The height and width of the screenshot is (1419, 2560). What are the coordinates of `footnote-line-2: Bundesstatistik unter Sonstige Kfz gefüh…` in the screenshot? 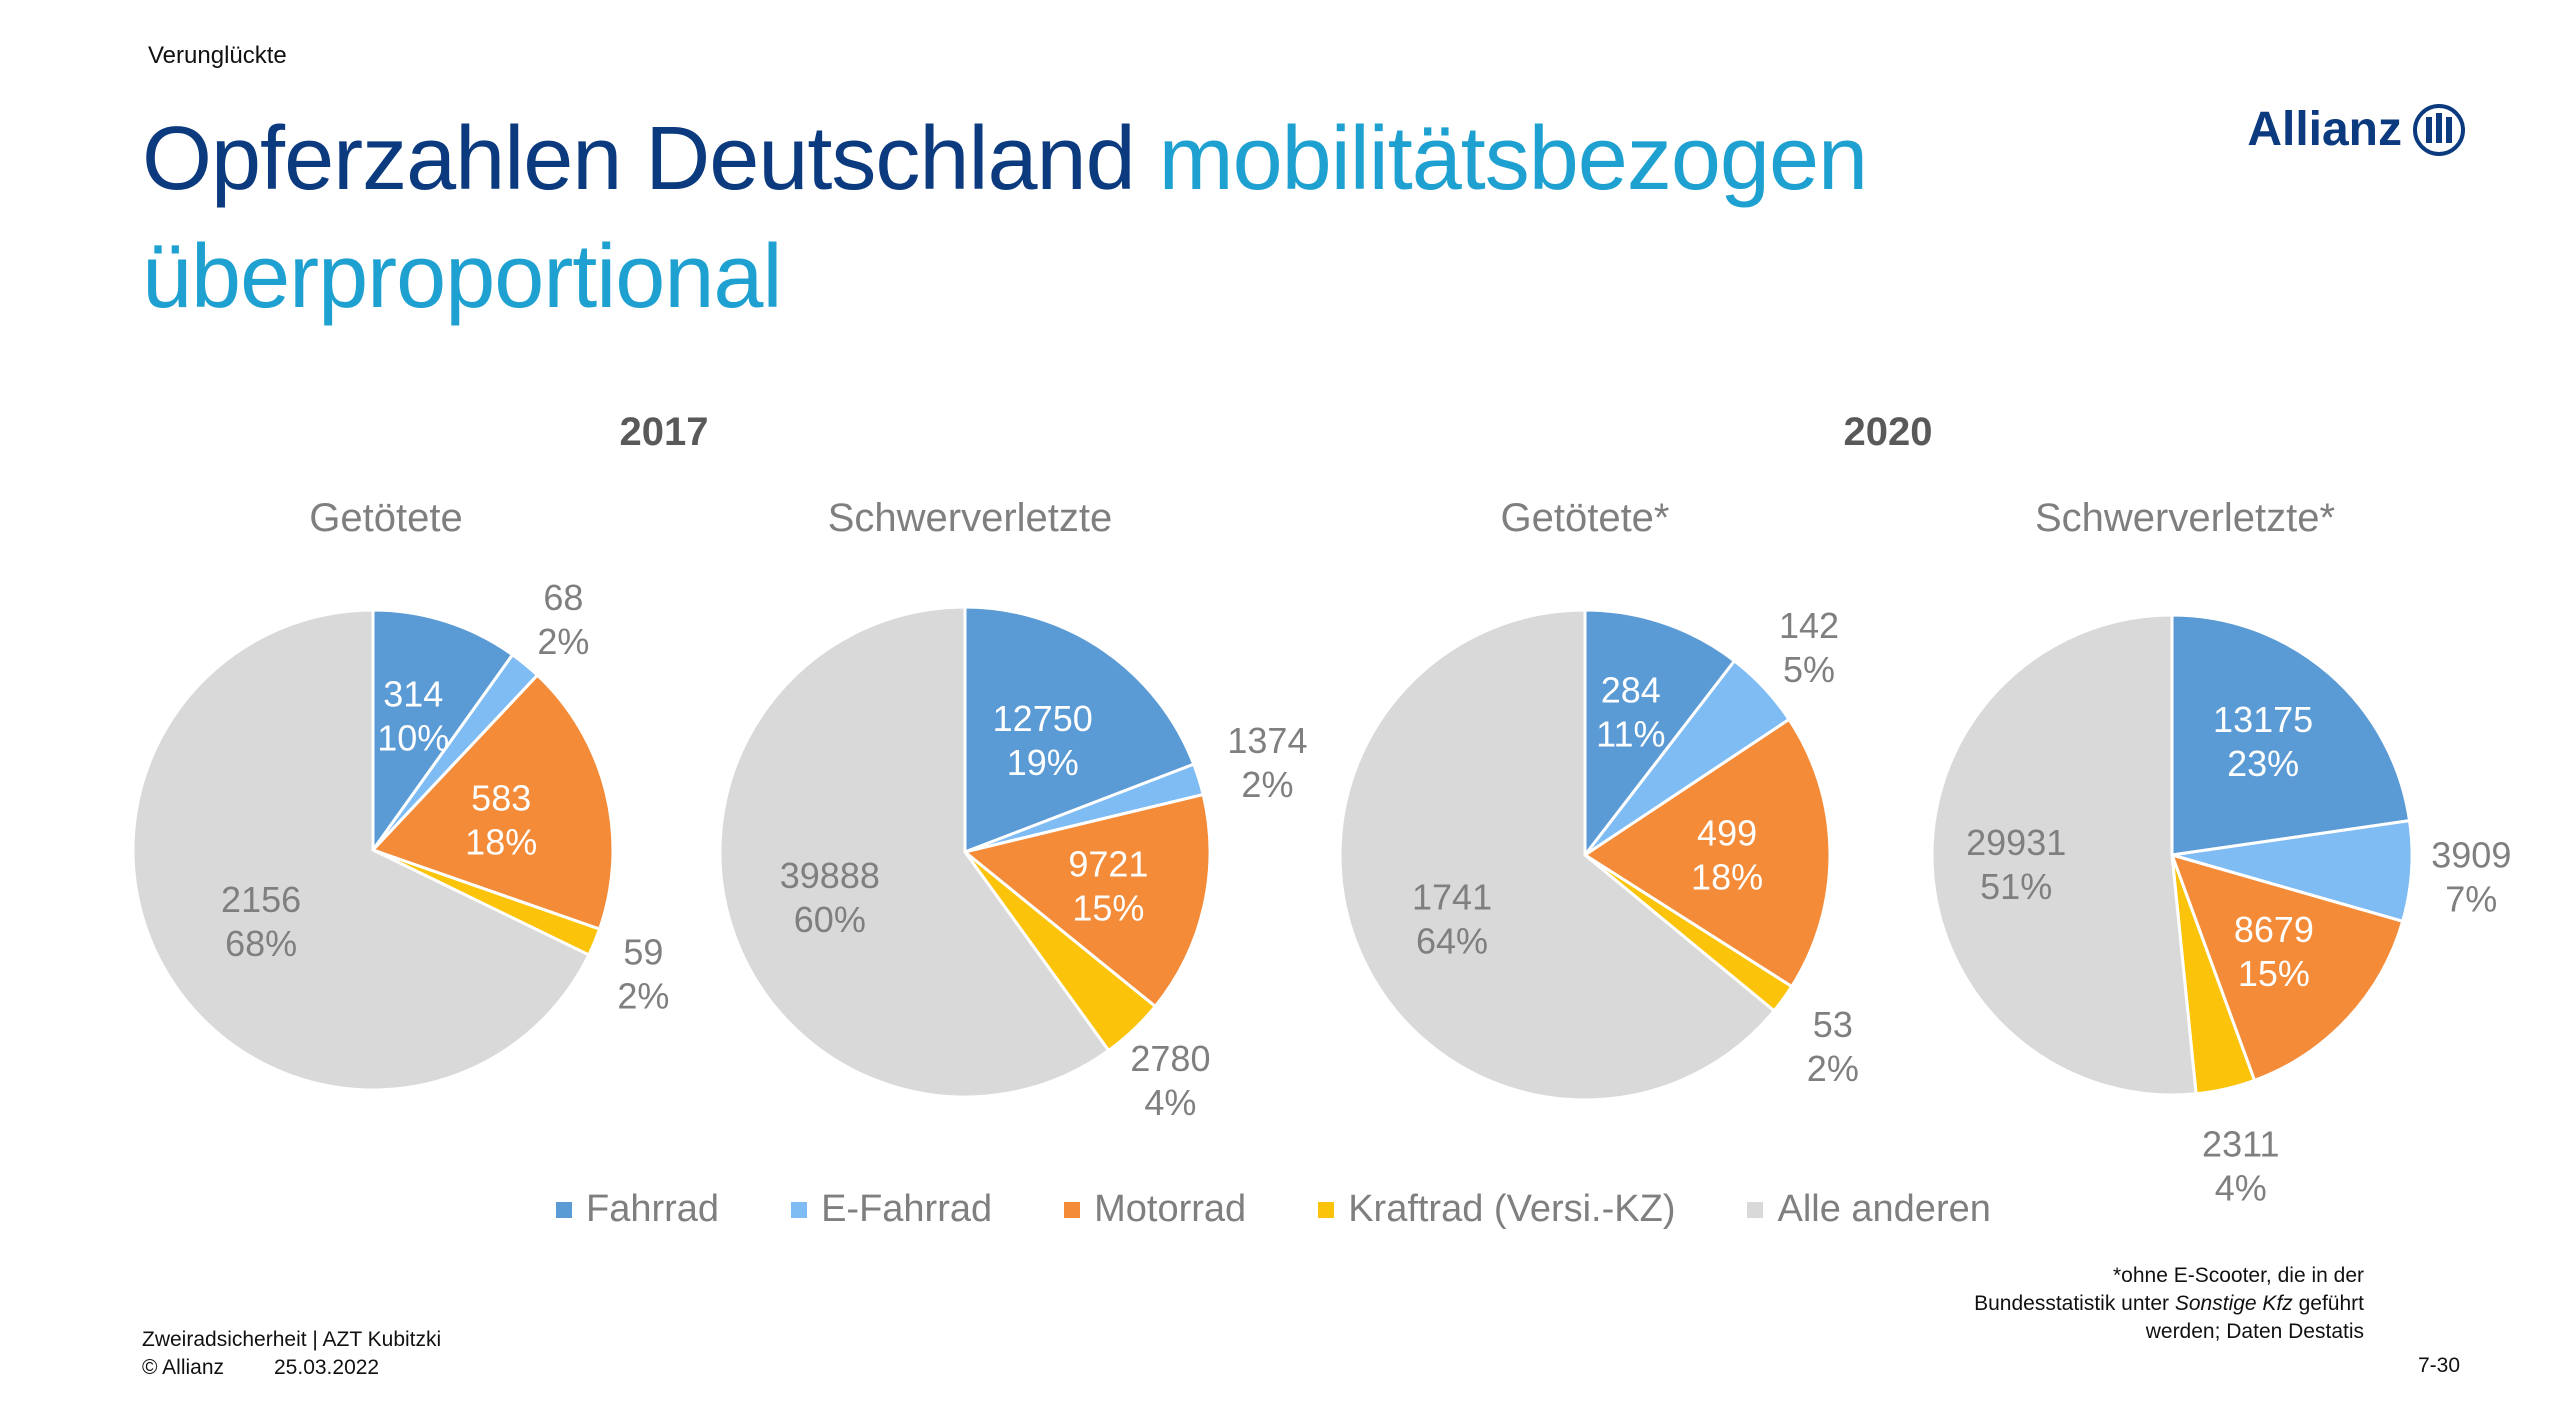 It's located at (2084, 1304).